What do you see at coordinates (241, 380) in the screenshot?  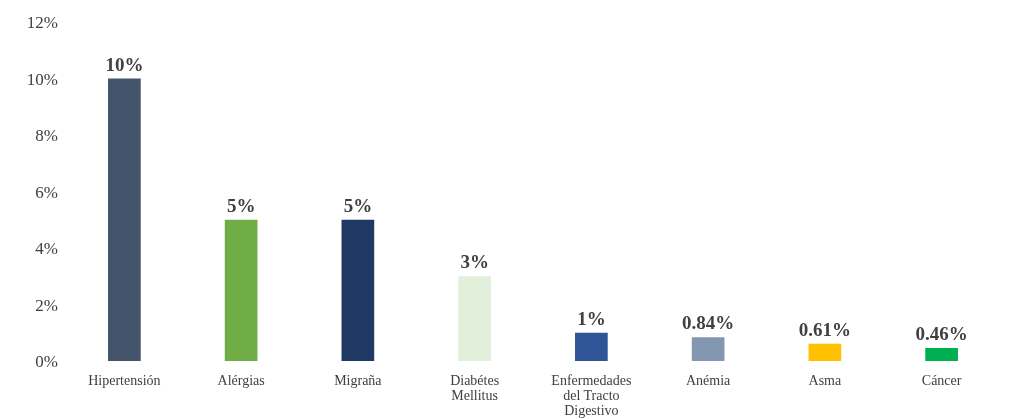 I see `x-tick-label: Alérgias` at bounding box center [241, 380].